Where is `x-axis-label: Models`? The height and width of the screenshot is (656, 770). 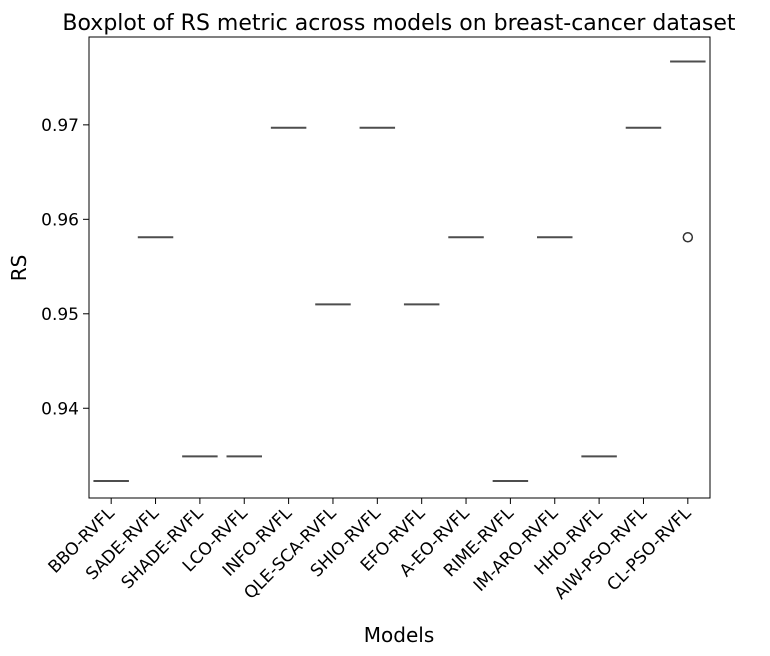 x-axis-label: Models is located at coordinates (399, 635).